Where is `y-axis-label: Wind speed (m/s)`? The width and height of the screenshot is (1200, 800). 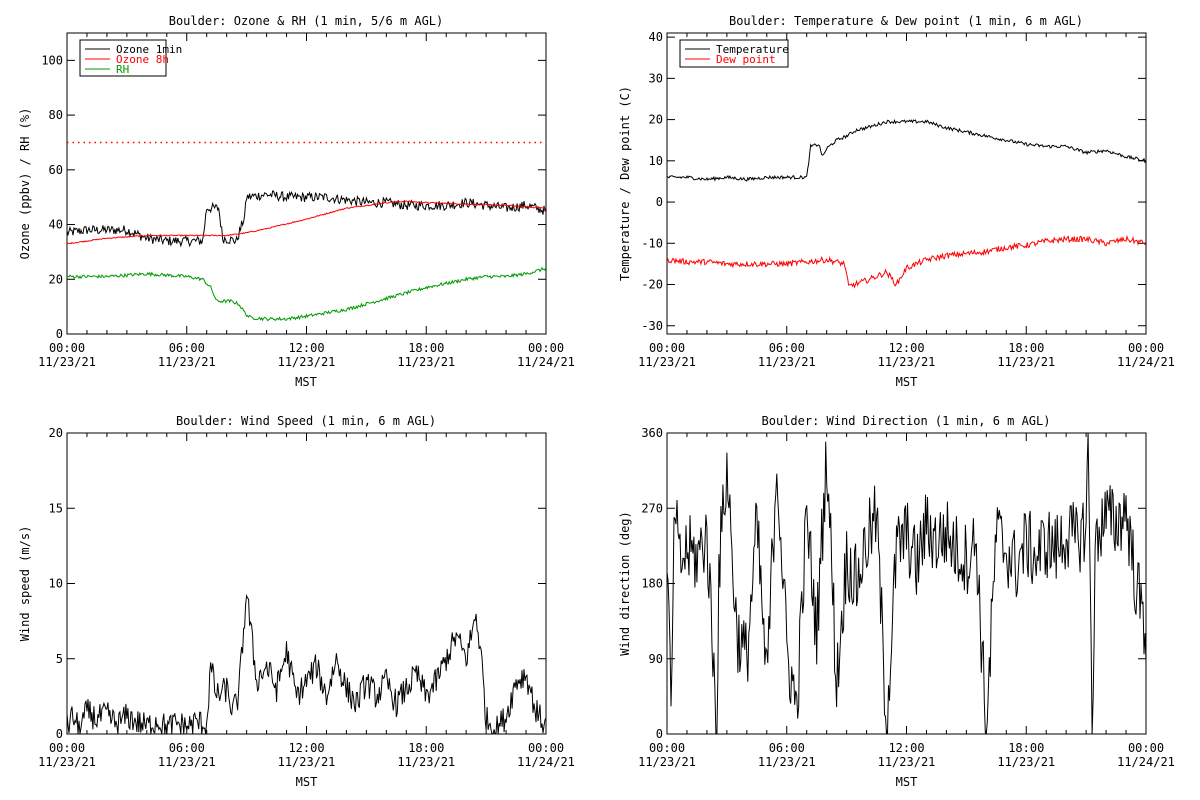
y-axis-label: Wind speed (m/s) is located at coordinates (25, 584).